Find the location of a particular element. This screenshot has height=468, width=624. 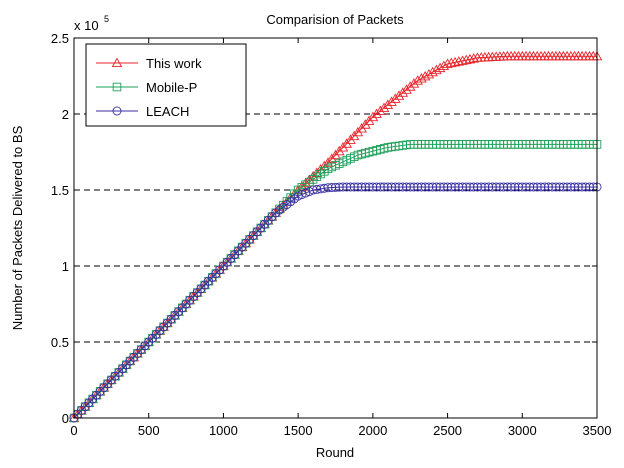

y-multiplier-exponent: 5 is located at coordinates (106, 19).